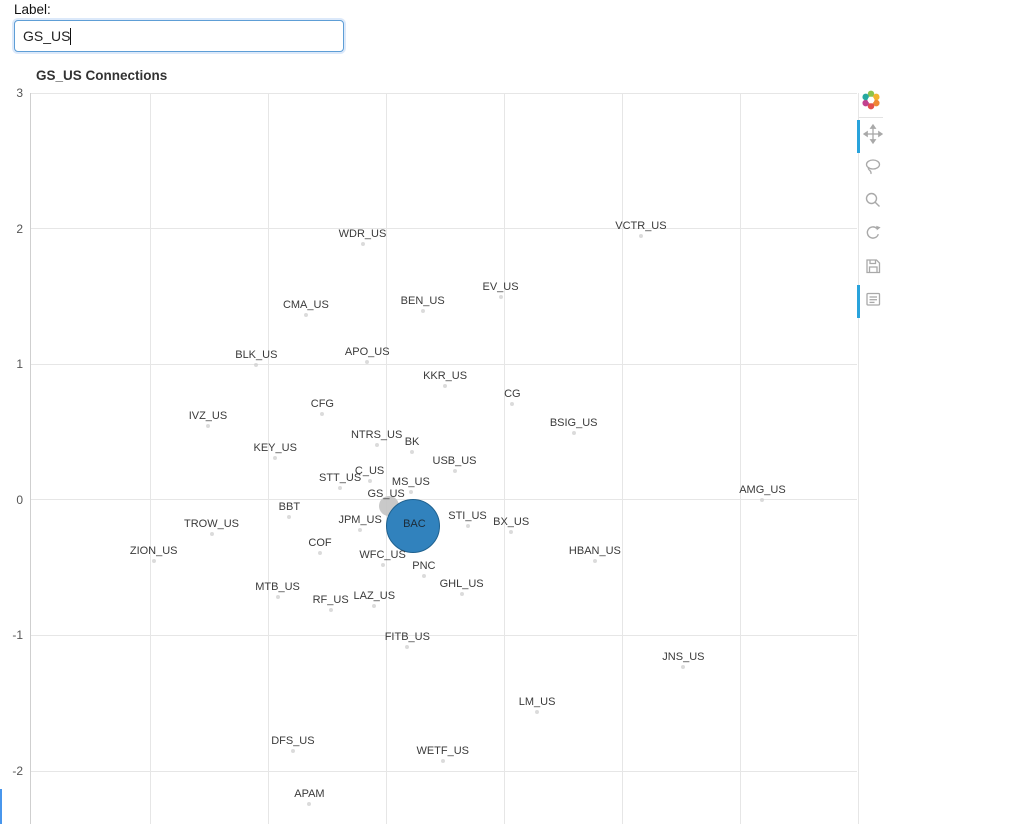  Describe the element at coordinates (445, 386) in the screenshot. I see `scatter-point-kkr_us` at that location.